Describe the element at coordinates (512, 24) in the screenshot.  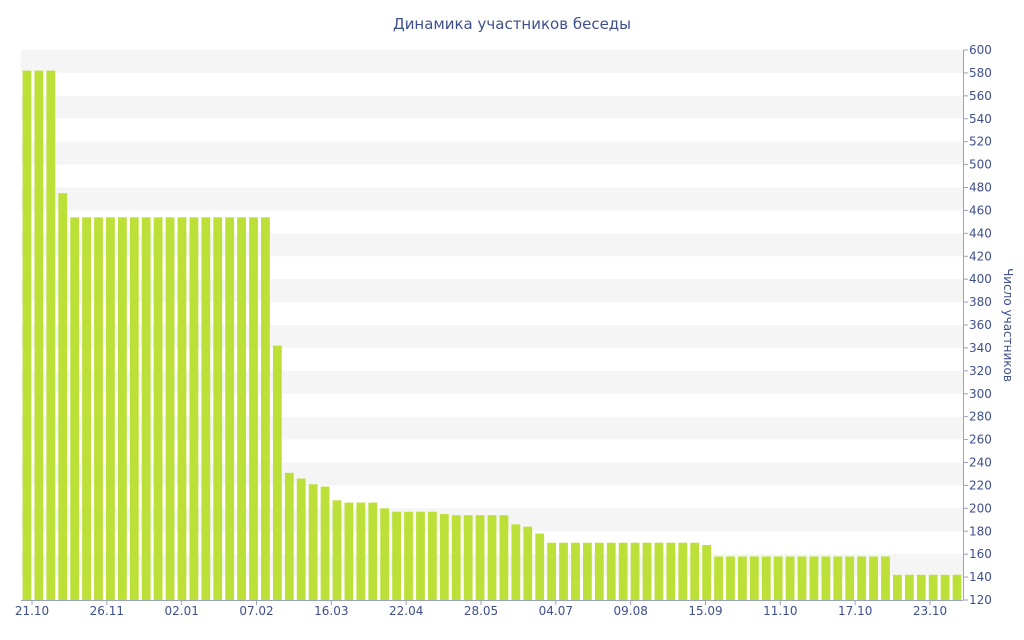
I see `chart-title: Динамика участников беседы` at that location.